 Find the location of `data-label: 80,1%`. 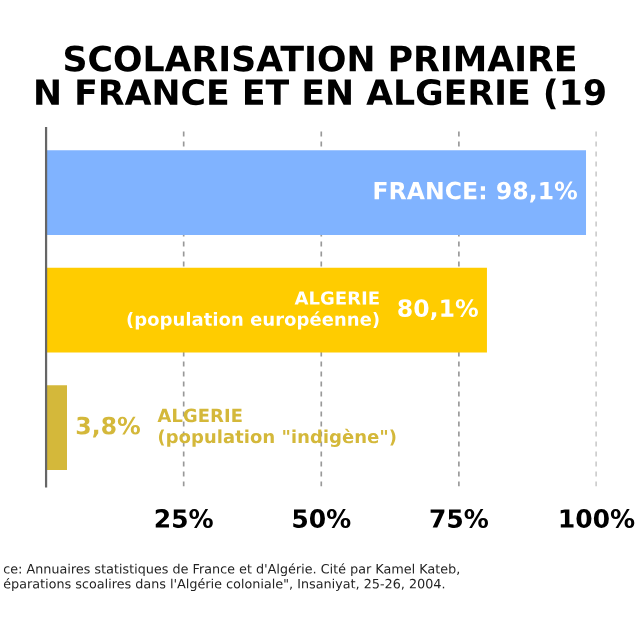

data-label: 80,1% is located at coordinates (438, 310).